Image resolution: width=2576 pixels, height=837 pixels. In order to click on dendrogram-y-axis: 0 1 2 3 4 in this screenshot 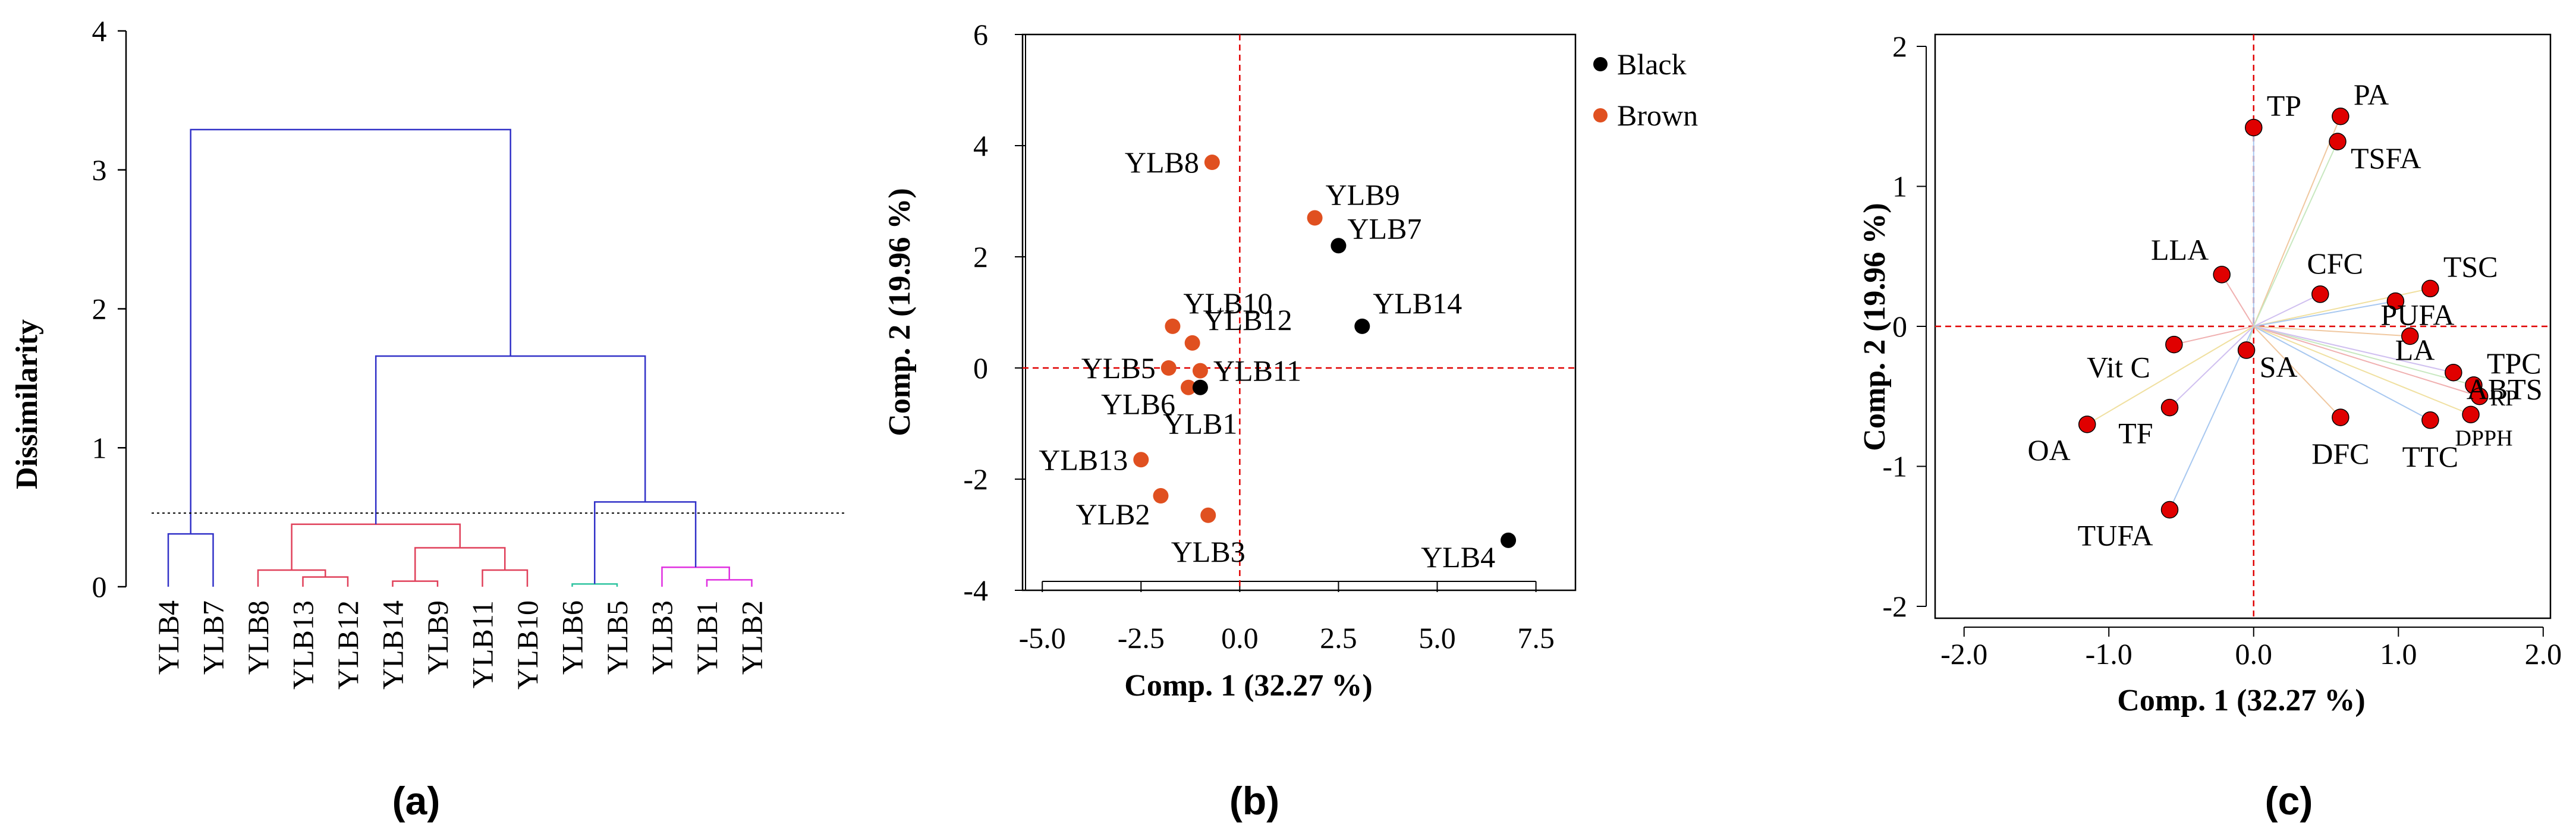, I will do `click(109, 308)`.